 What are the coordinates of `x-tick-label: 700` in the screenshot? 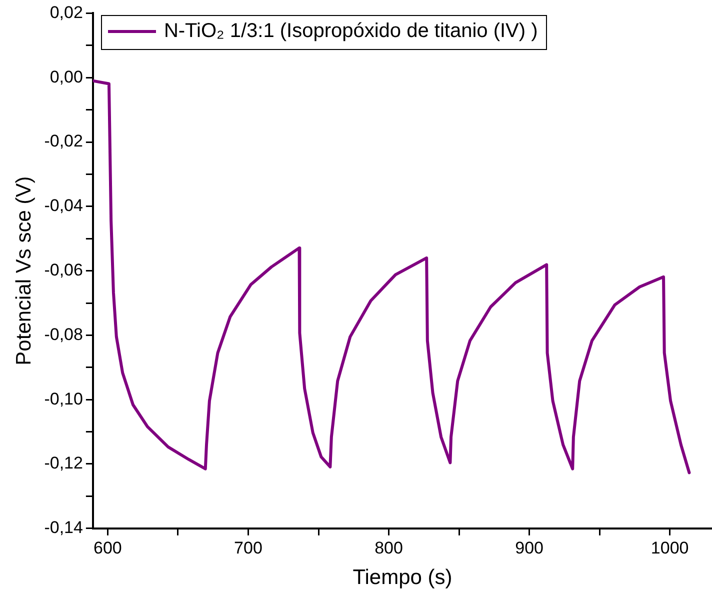 It's located at (248, 548).